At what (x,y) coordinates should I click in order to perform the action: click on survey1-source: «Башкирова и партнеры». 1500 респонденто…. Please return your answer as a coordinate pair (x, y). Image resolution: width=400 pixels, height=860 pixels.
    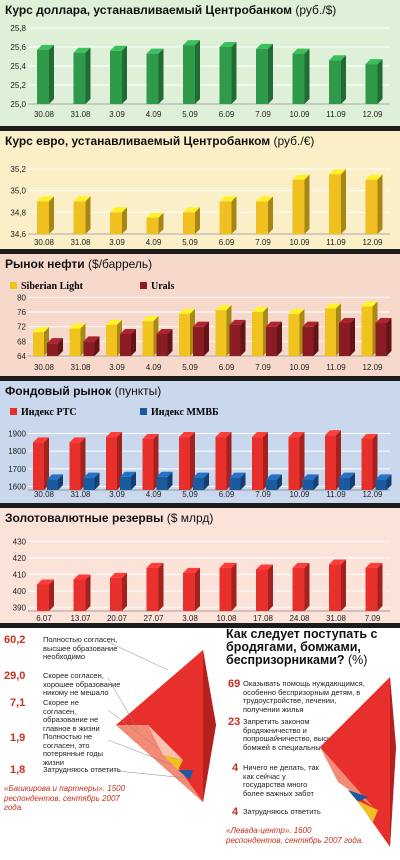
    Looking at the image, I should click on (65, 798).